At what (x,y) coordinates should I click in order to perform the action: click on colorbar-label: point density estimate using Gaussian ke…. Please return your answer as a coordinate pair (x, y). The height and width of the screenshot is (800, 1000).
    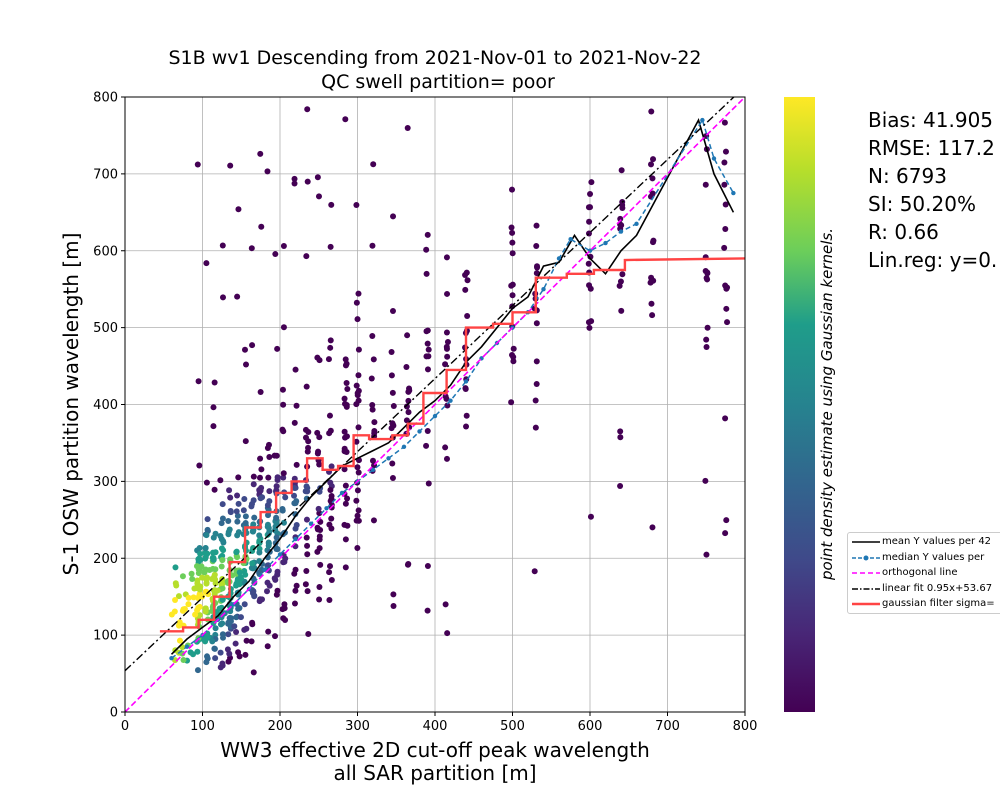
    Looking at the image, I should click on (827, 404).